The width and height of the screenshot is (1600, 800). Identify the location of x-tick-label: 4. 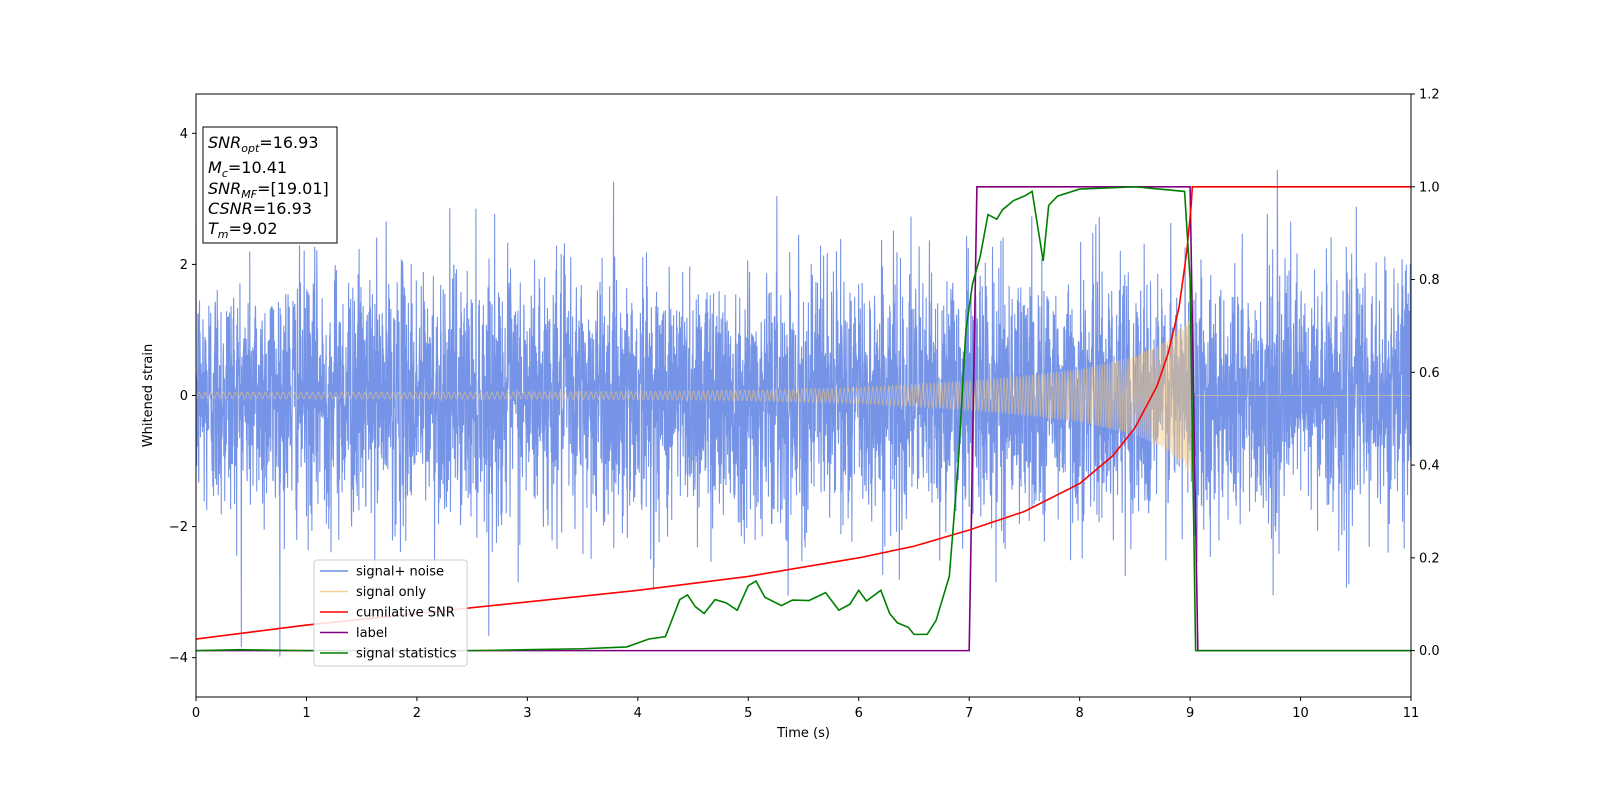
(638, 713).